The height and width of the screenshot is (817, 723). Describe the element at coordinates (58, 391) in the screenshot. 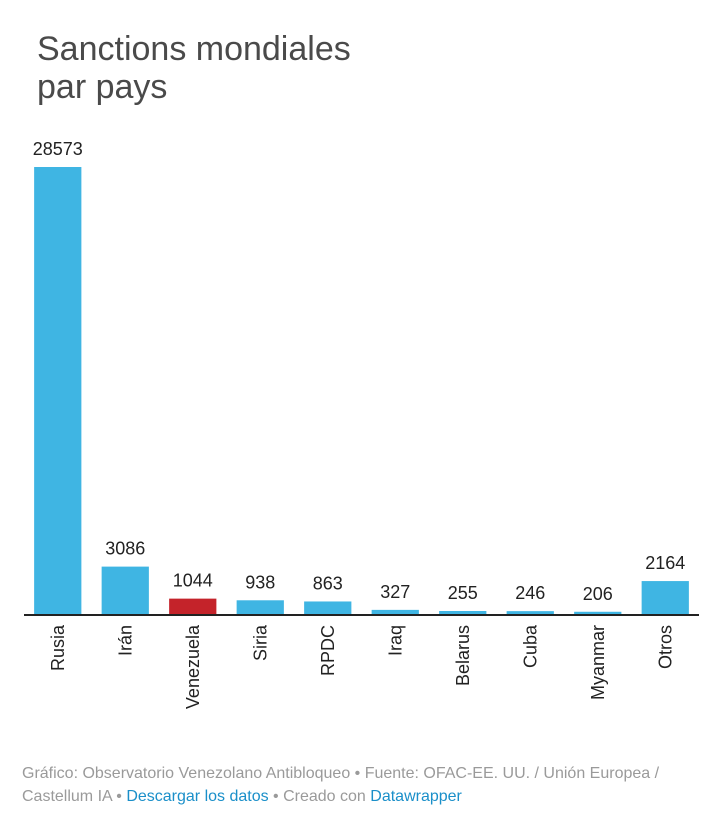

I see `bar-rusia` at that location.